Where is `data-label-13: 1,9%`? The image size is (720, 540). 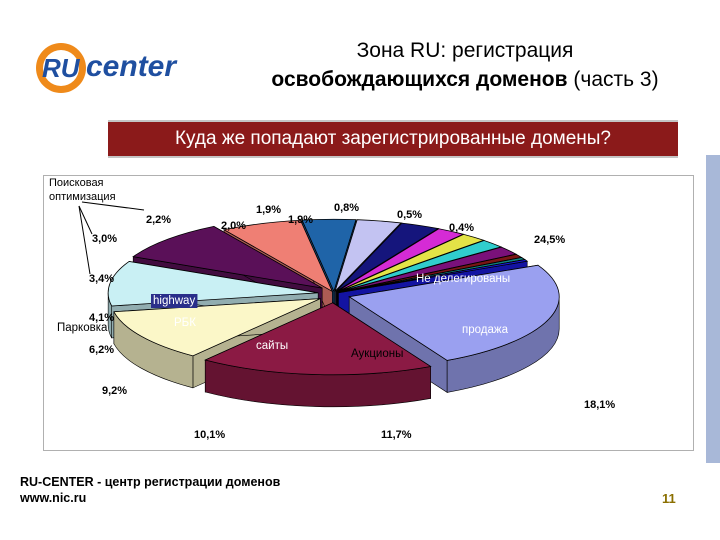
data-label-13: 1,9% is located at coordinates (300, 220).